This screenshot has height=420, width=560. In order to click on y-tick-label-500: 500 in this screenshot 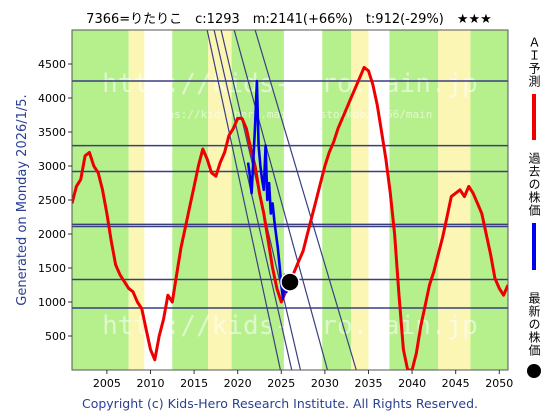, I will do `click(55, 336)`.